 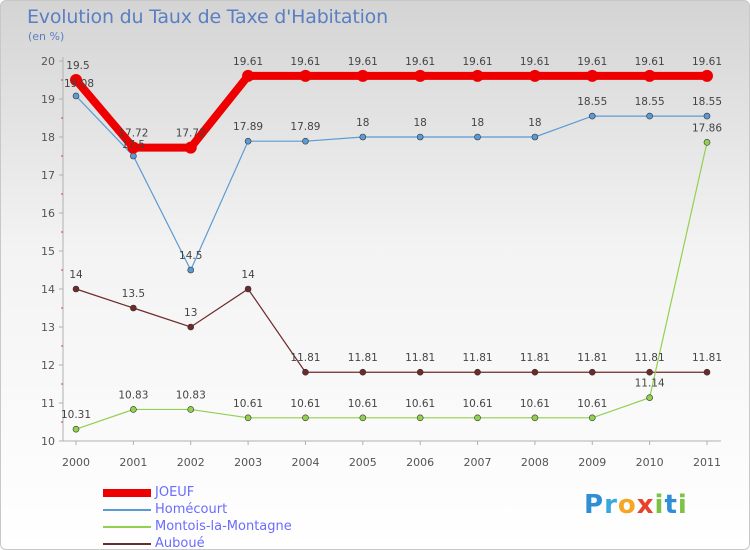 I want to click on proxiti-logo: Proxiti, so click(x=636, y=505).